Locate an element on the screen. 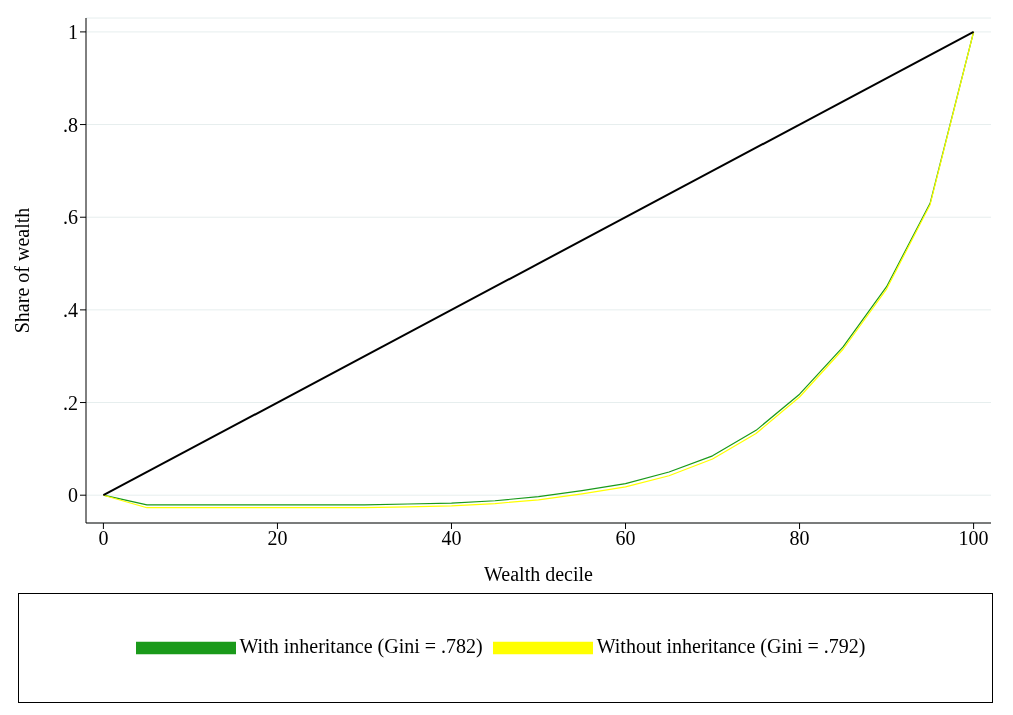 The image size is (1013, 715). legend-label: Without inheritance (Gini = .792) is located at coordinates (731, 645).